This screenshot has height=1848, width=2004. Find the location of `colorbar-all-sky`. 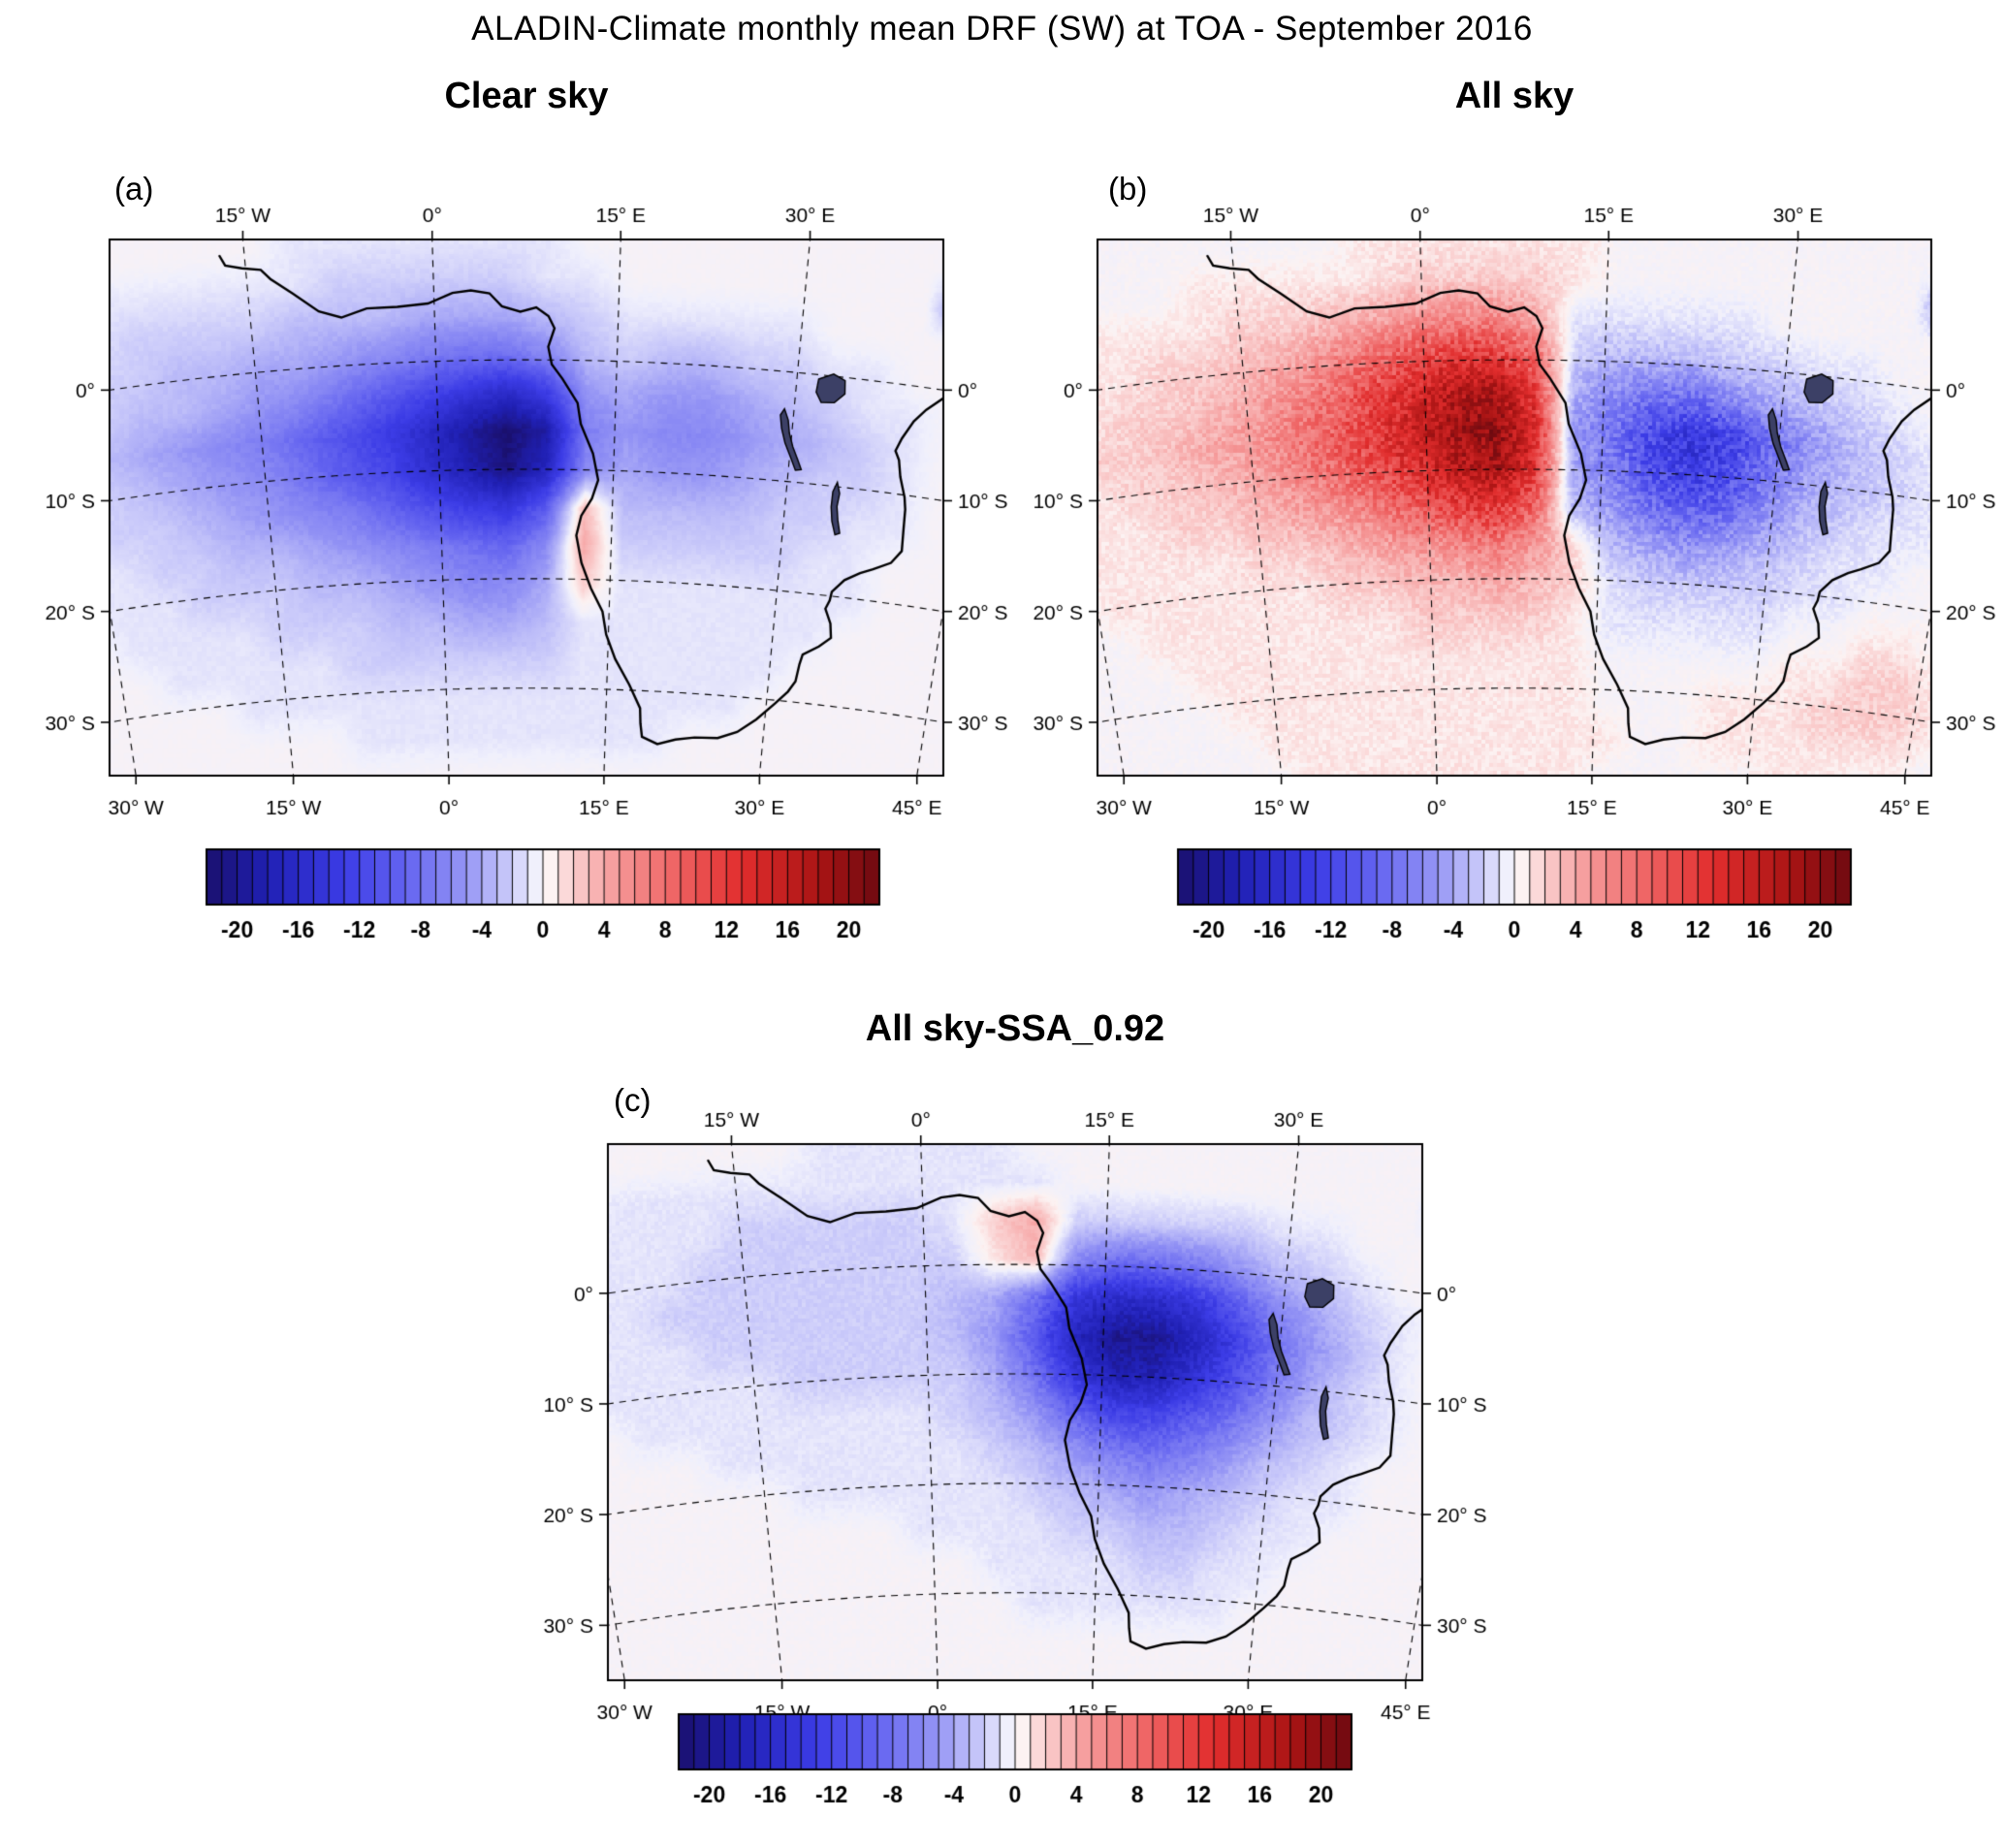

colorbar-all-sky is located at coordinates (1514, 896).